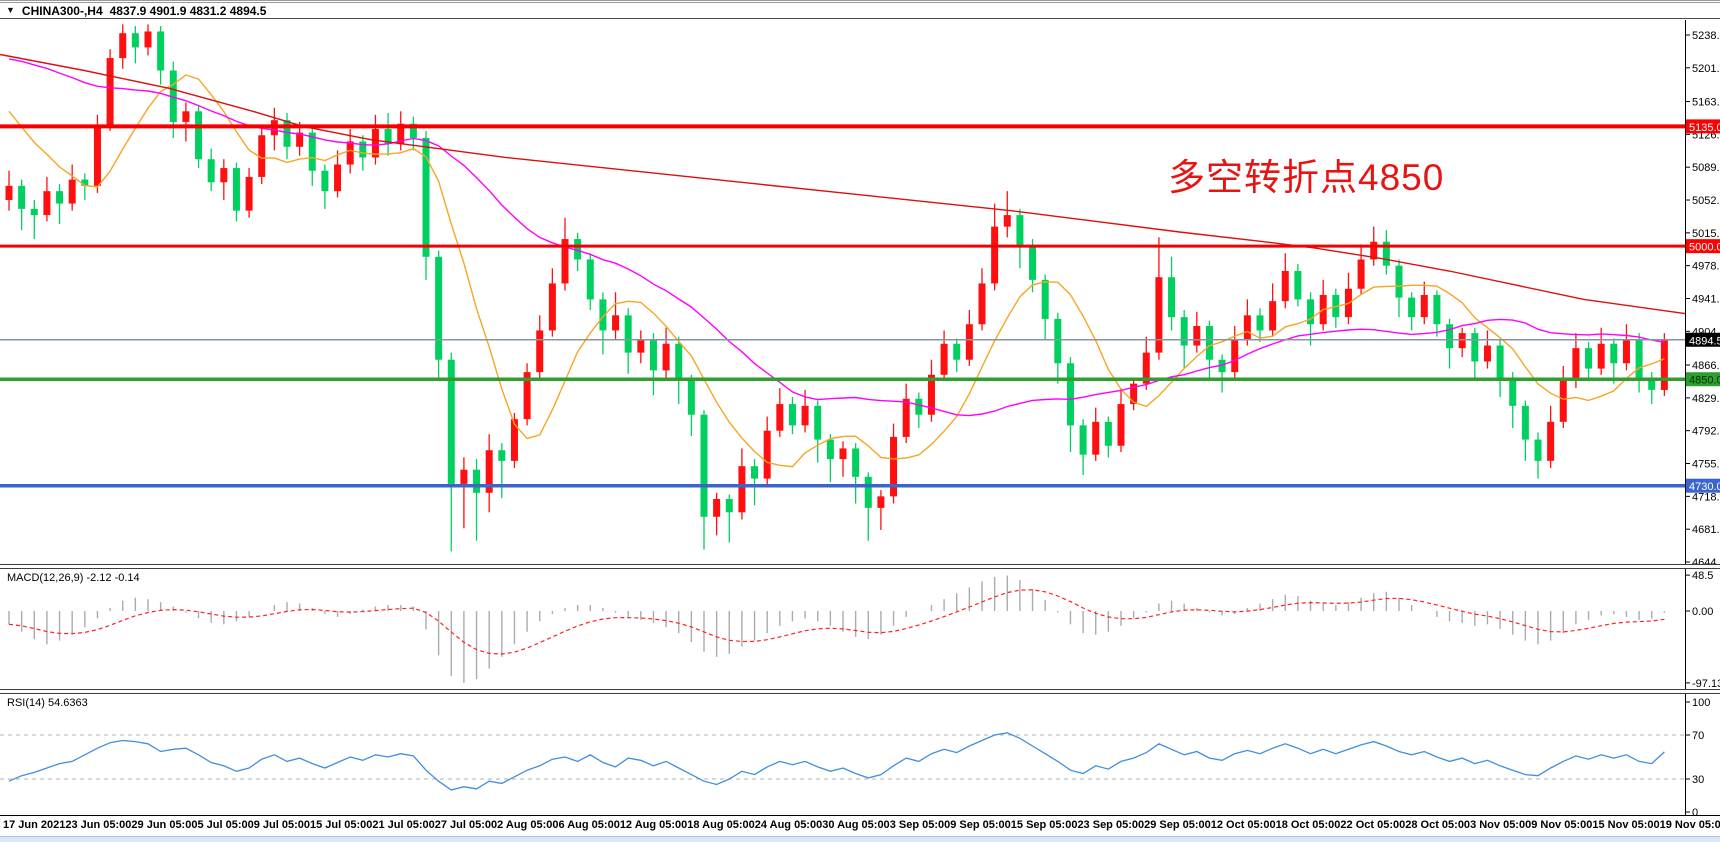 This screenshot has height=842, width=1720. What do you see at coordinates (1698, 780) in the screenshot?
I see `rsi-tick-label: 30` at bounding box center [1698, 780].